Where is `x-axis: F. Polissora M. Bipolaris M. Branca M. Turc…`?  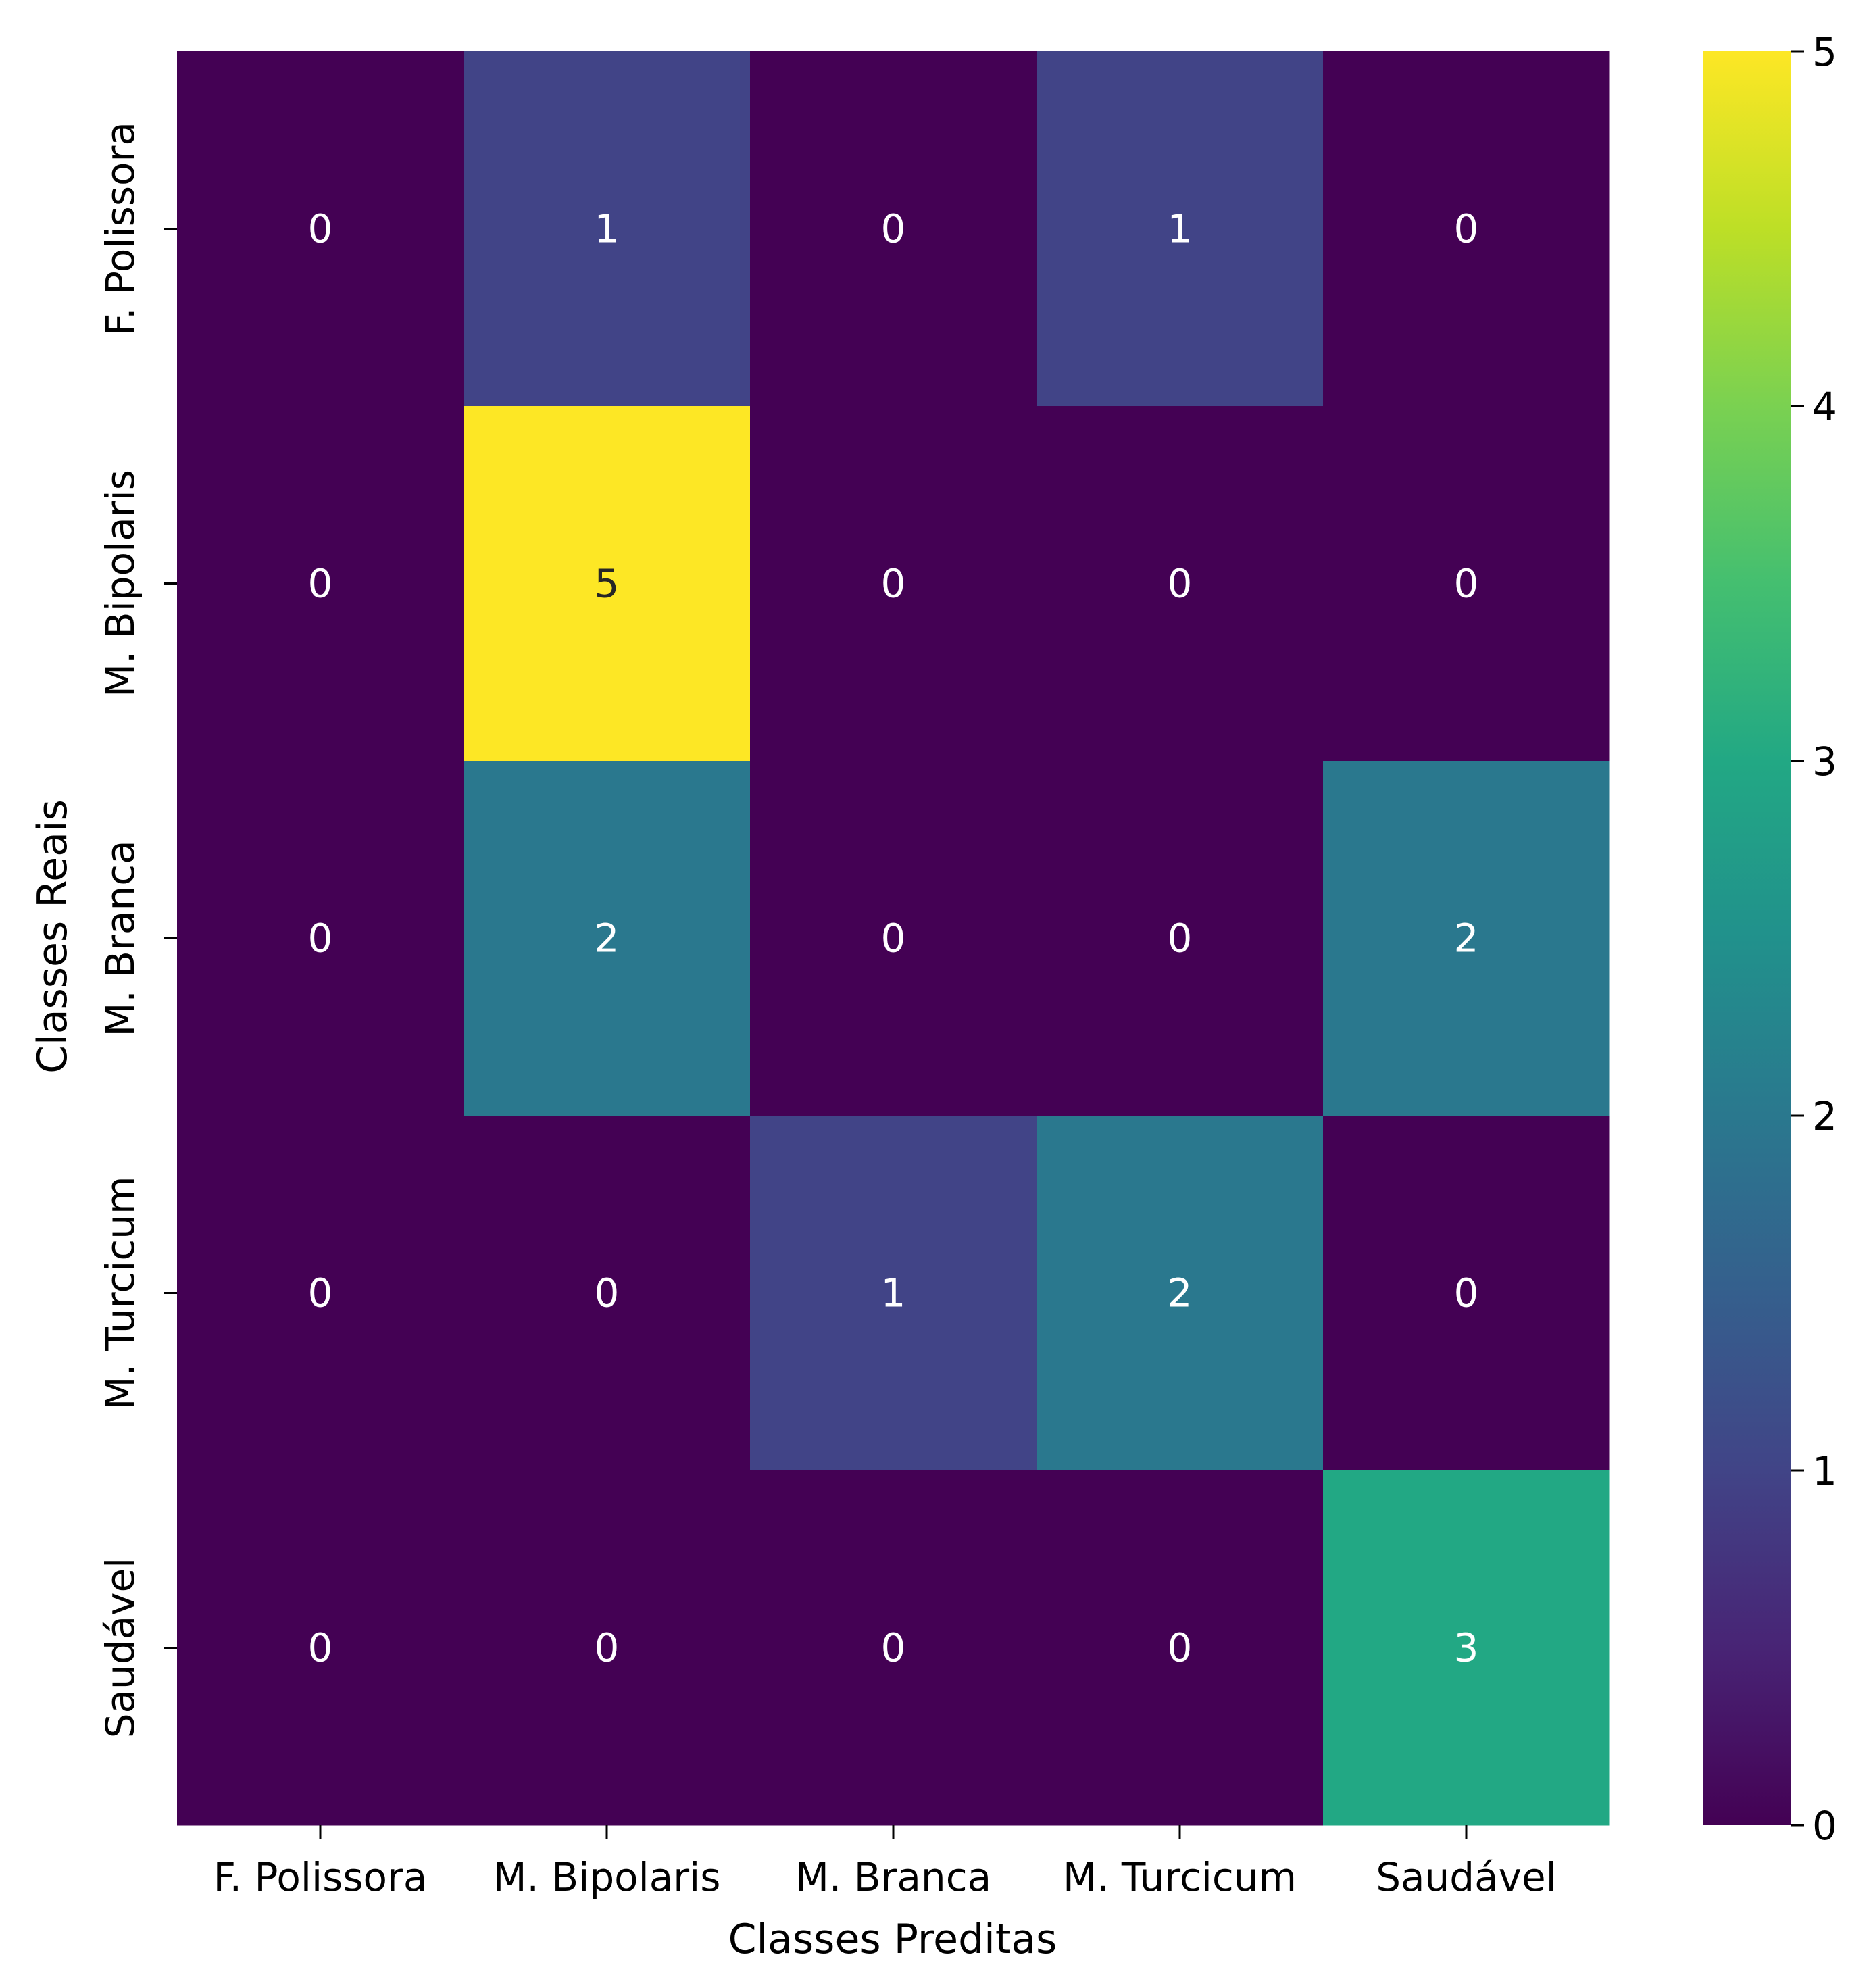
x-axis: F. Polissora M. Bipolaris M. Branca M. Turc… is located at coordinates (885, 1862).